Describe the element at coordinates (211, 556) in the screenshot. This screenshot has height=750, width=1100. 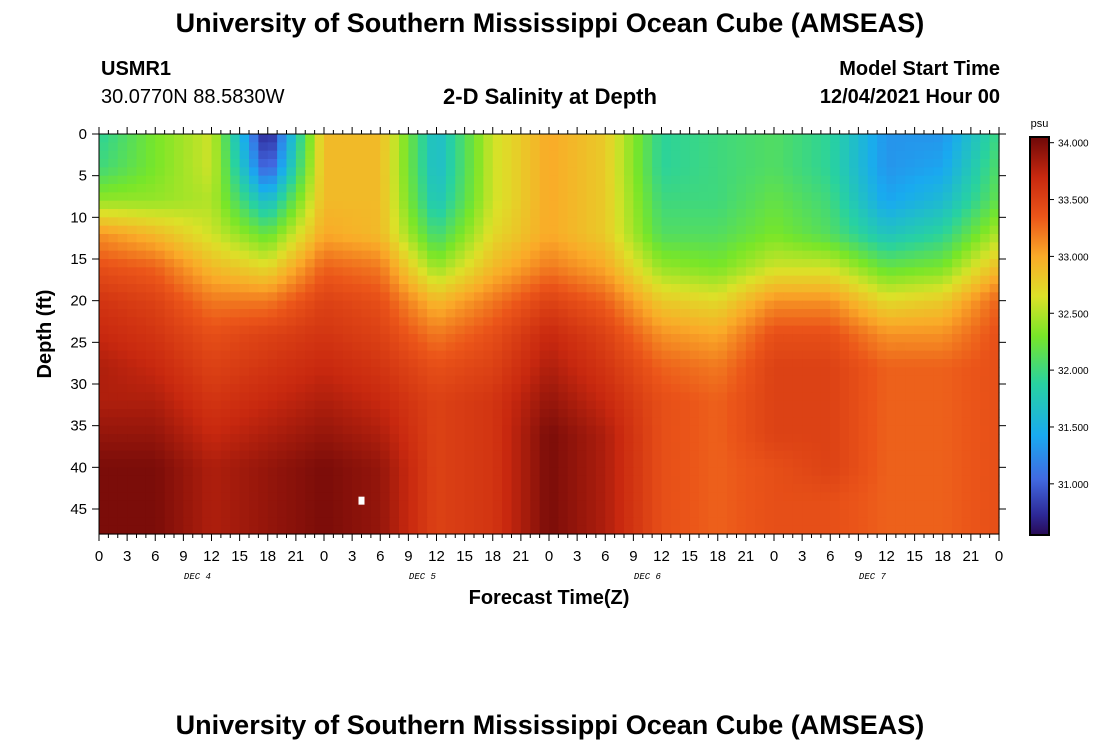
I see `x-tick-label: 12` at that location.